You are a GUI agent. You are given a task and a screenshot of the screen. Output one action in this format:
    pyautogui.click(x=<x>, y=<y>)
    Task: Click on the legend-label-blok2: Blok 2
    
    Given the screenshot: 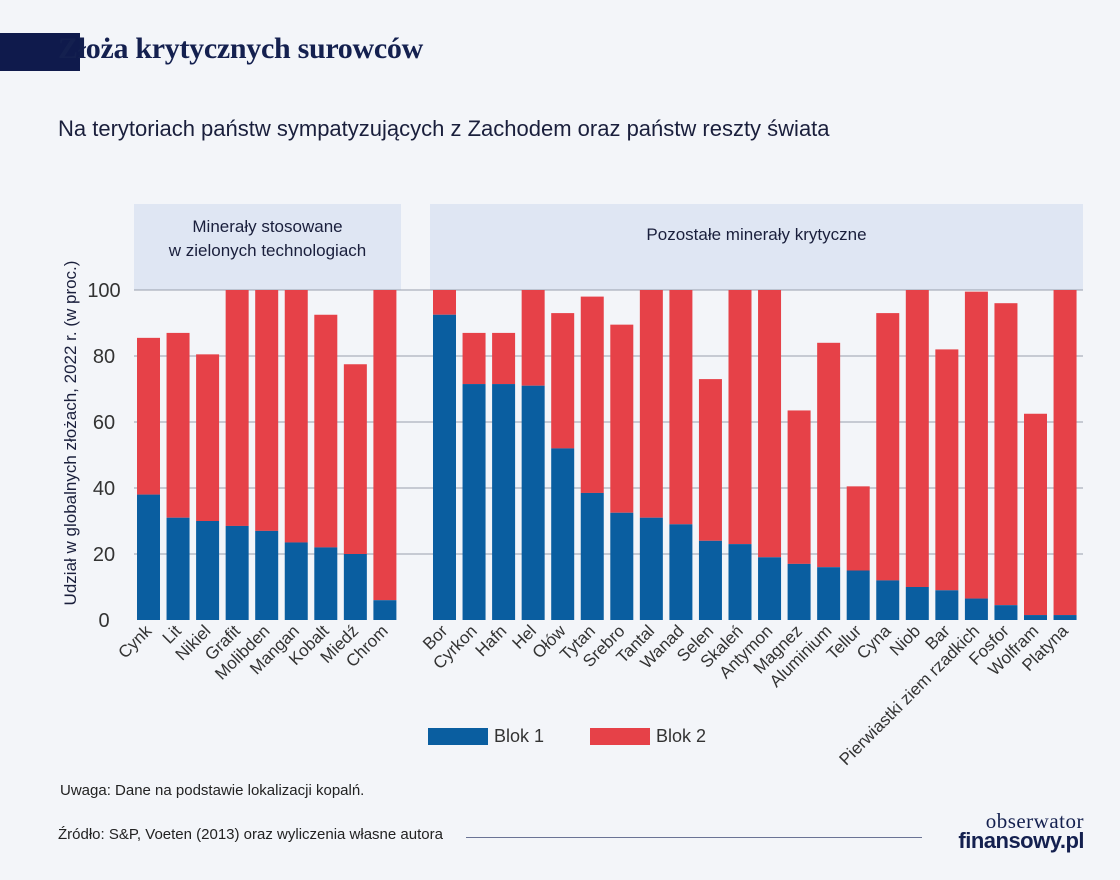 What is the action you would take?
    pyautogui.click(x=681, y=735)
    